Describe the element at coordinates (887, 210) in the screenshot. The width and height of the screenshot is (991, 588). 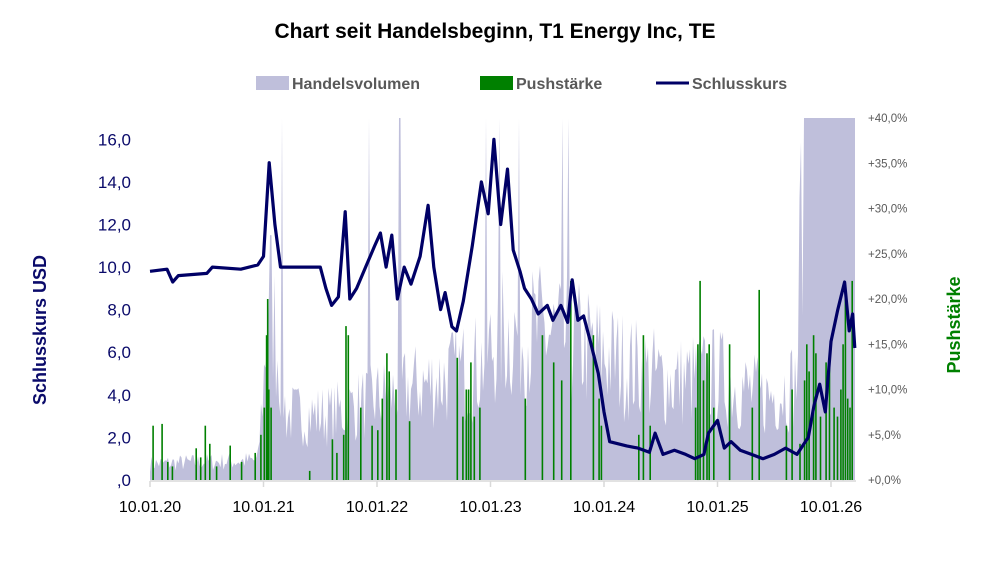
I see `right-tick-label: +30,0%` at that location.